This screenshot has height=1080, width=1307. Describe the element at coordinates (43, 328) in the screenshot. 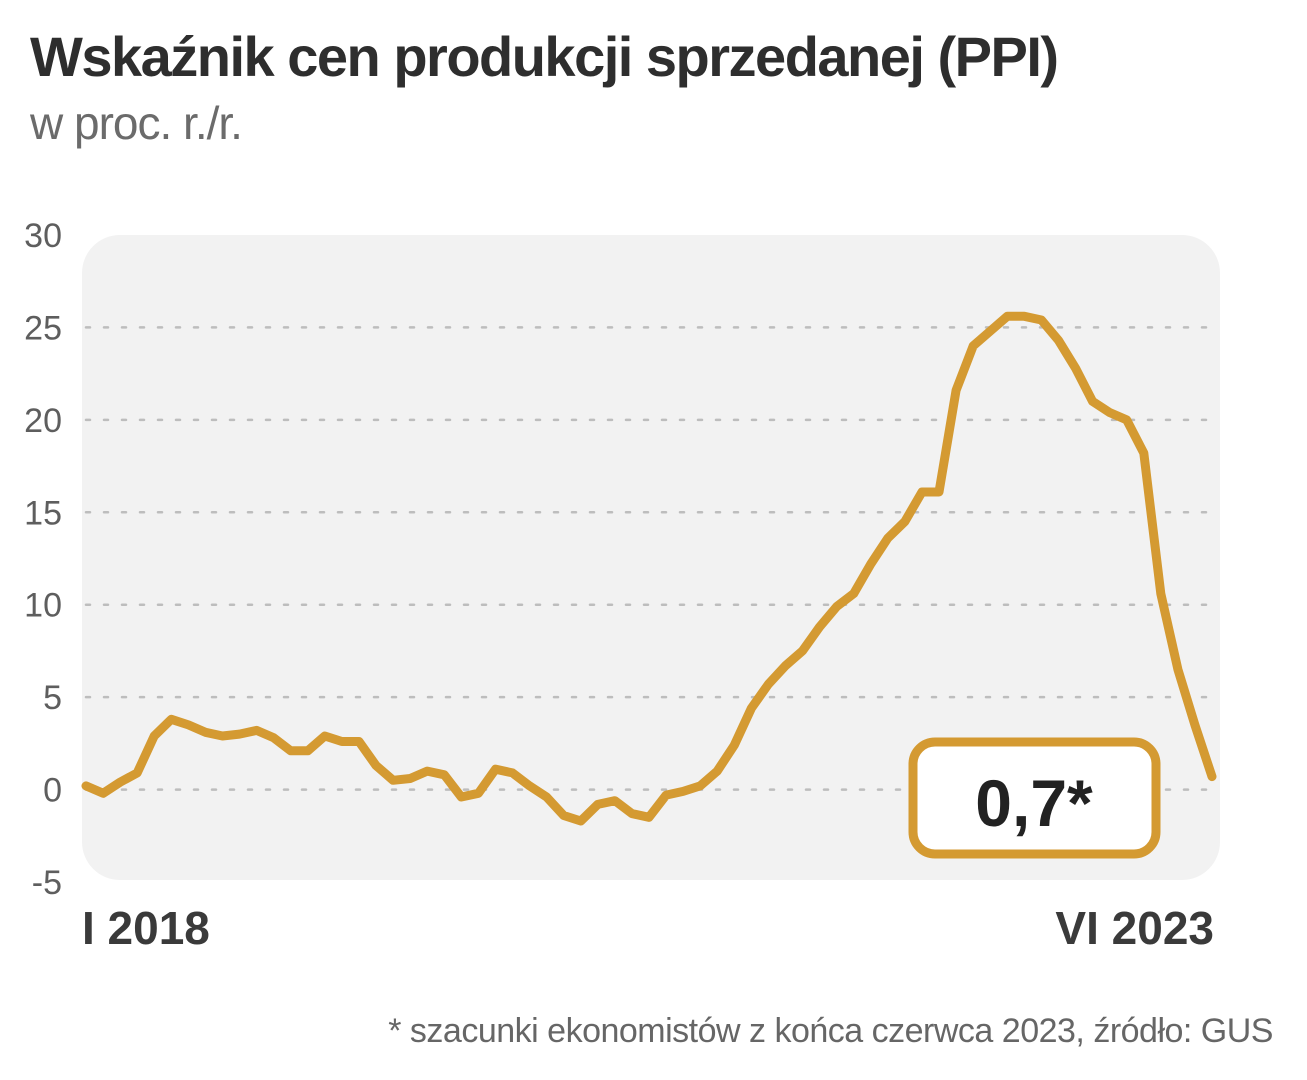

I see `y-tick-label-25: 25` at that location.